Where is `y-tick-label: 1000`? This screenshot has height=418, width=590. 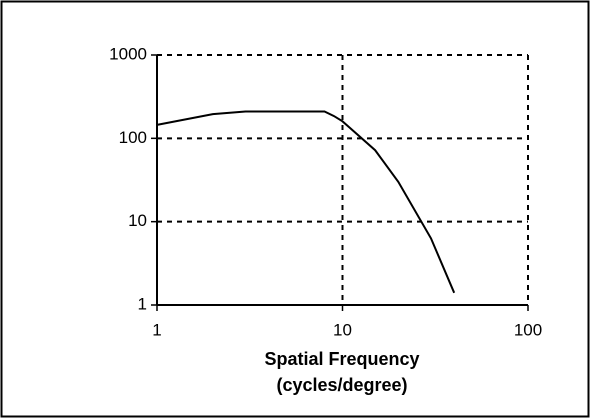
y-tick-label: 1000 is located at coordinates (128, 53).